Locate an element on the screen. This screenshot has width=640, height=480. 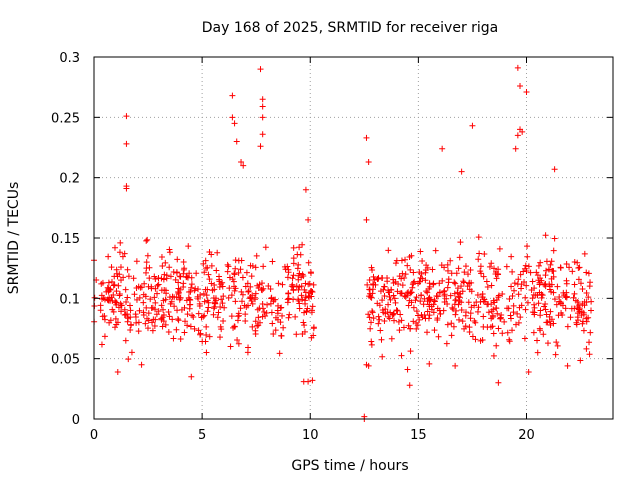
y-tick-label: 0.05 is located at coordinates (65, 360).